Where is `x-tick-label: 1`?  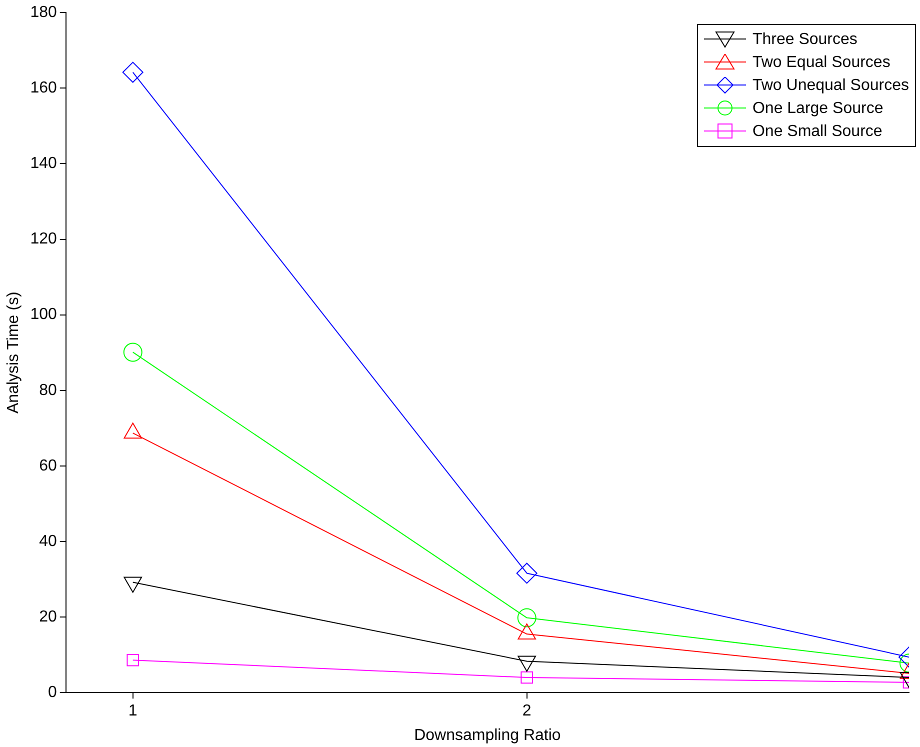 x-tick-label: 1 is located at coordinates (133, 711).